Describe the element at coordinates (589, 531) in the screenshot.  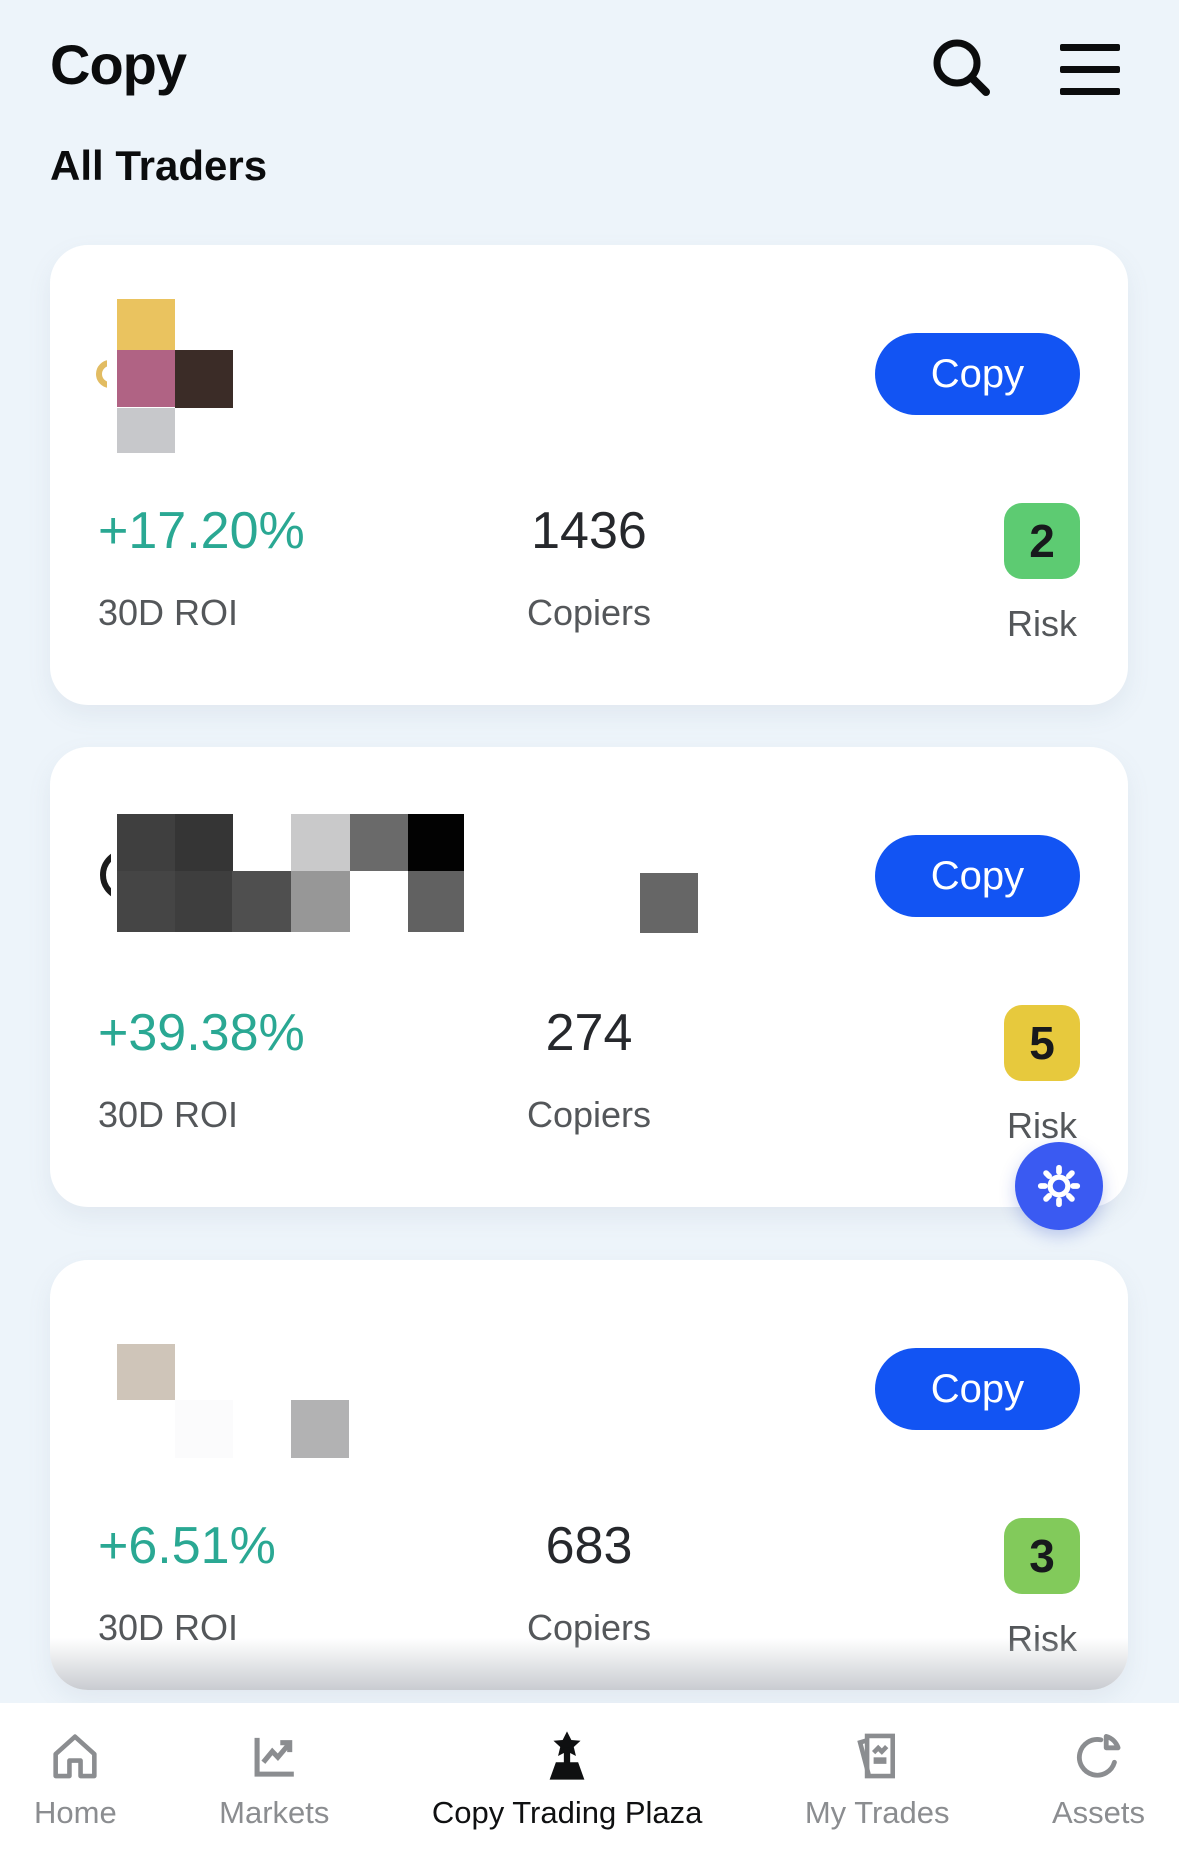
I see `copiers-value: 1436` at that location.